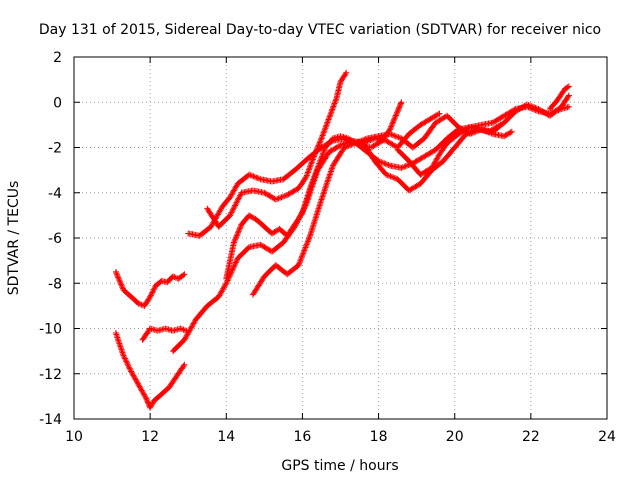 This screenshot has height=480, width=640. I want to click on y-tick-label: 2, so click(57, 58).